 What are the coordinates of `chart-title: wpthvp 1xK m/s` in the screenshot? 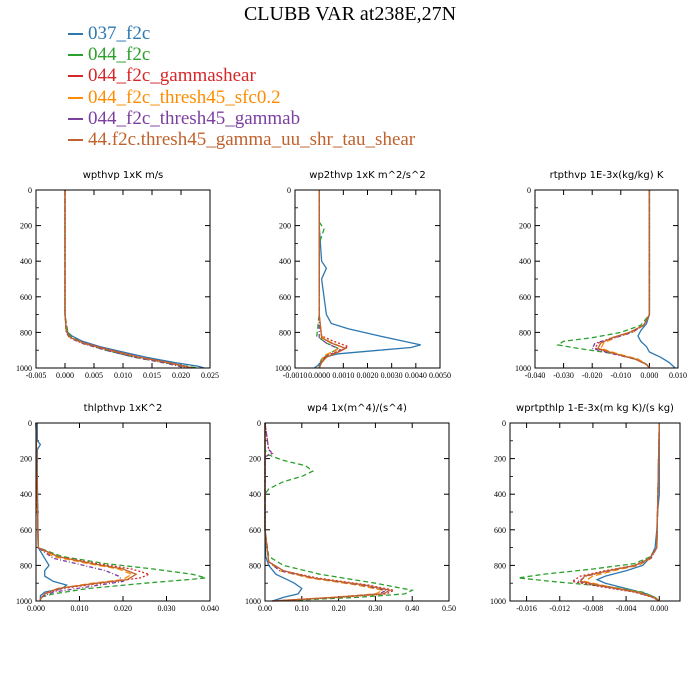 It's located at (123, 175).